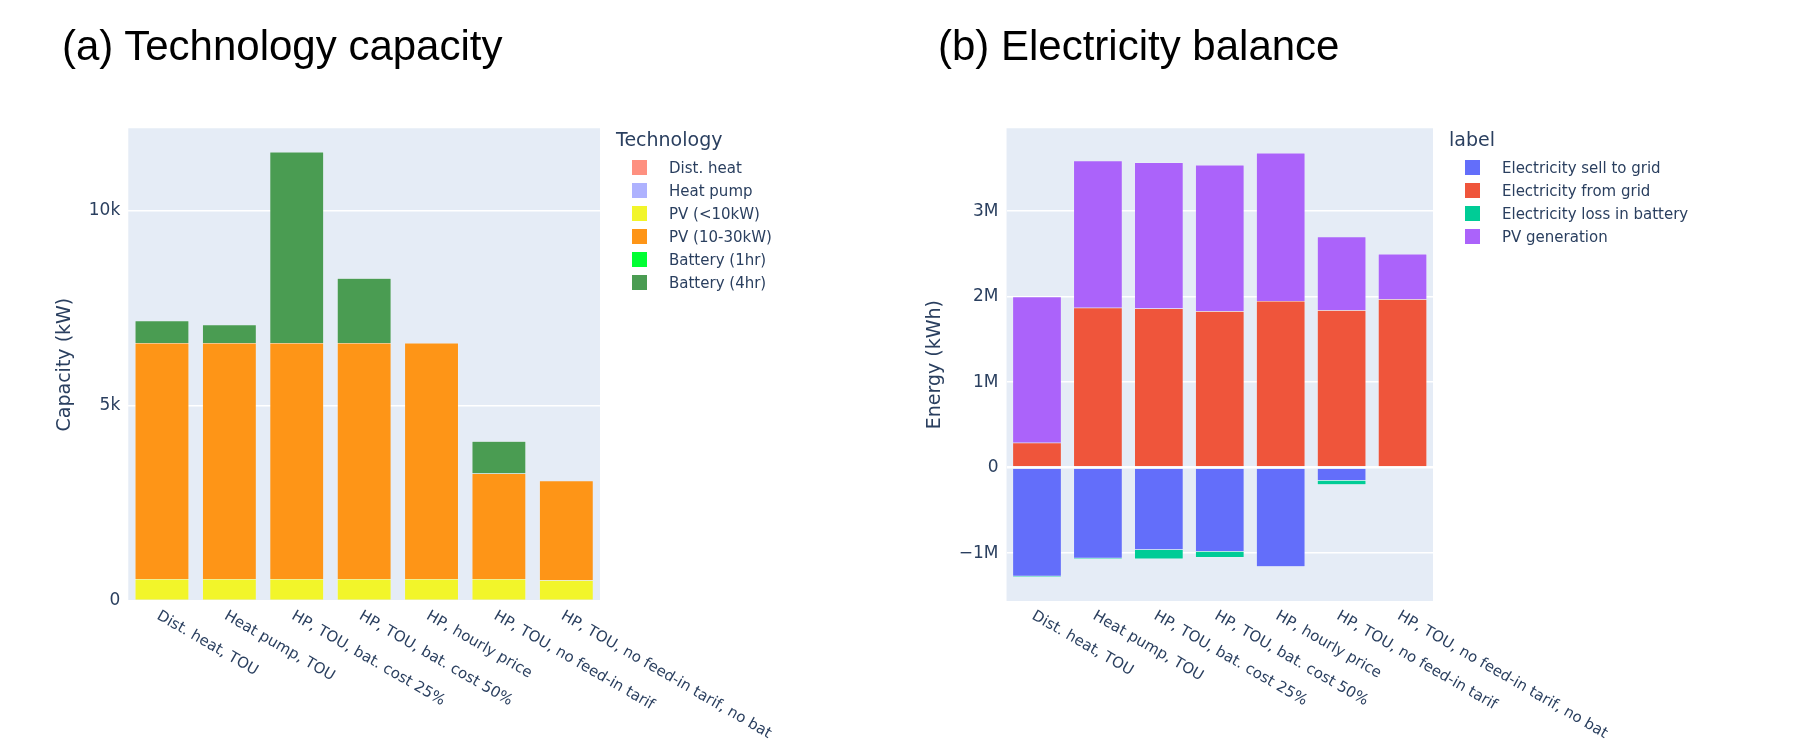 This screenshot has height=749, width=1793. I want to click on y-tick-label: 5k, so click(110, 404).